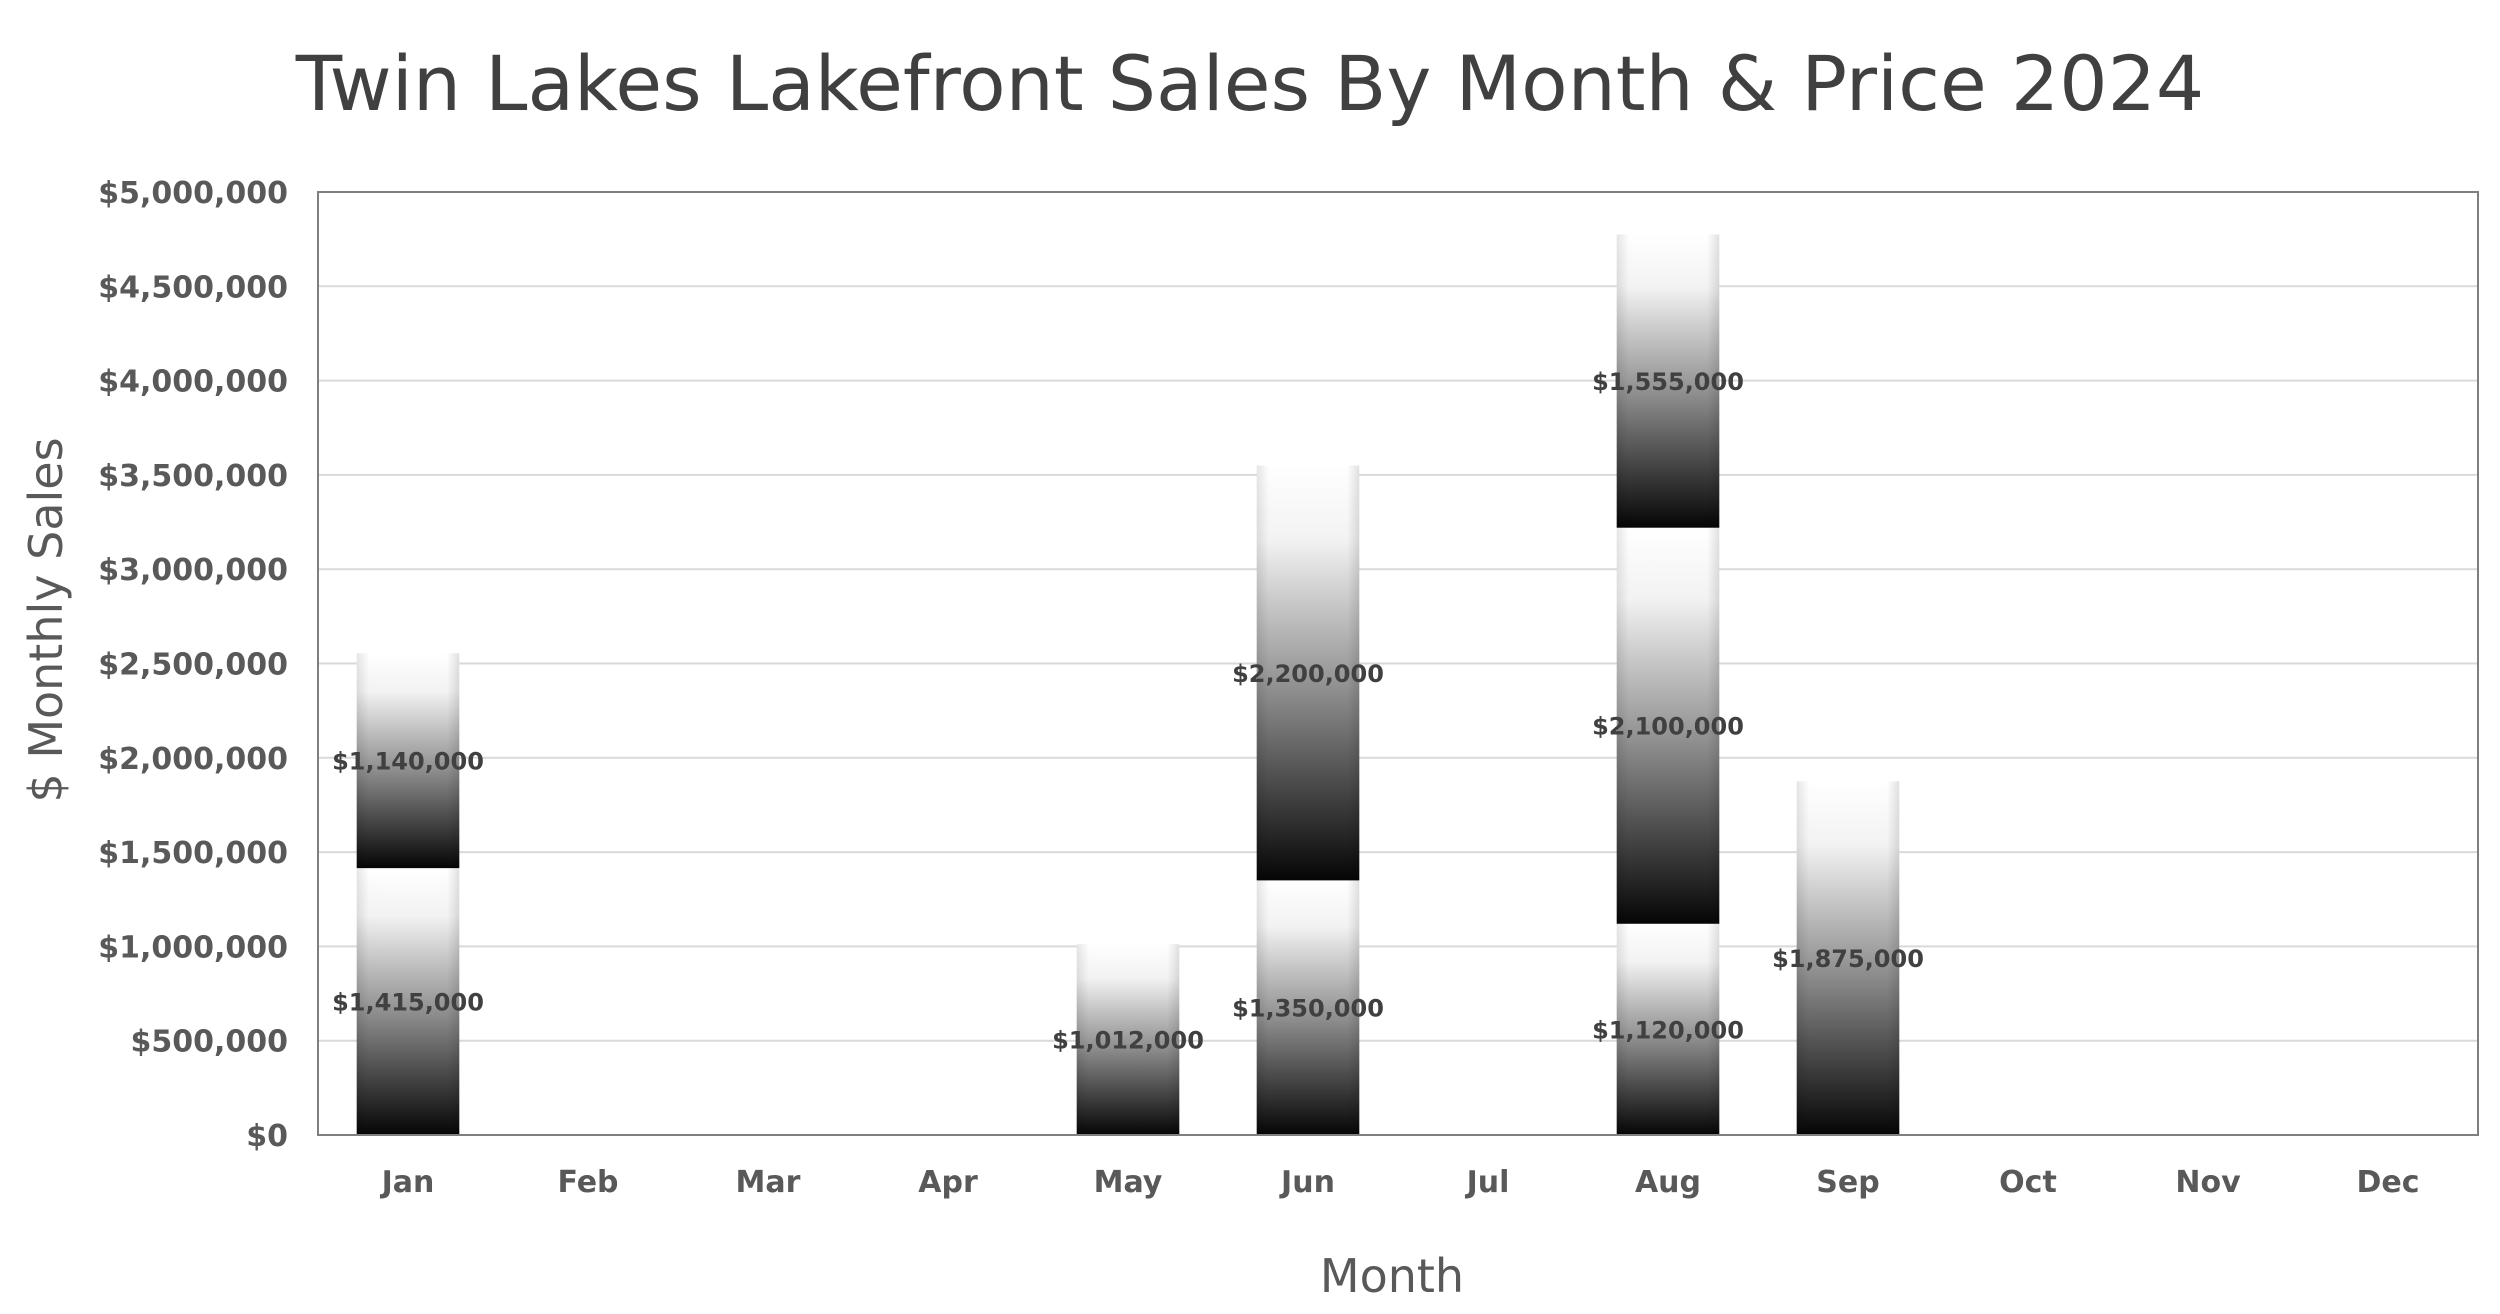 The height and width of the screenshot is (1314, 2500). What do you see at coordinates (1400, 1182) in the screenshot?
I see `x-axis-ticks: Jan Feb Mar Apr May Jun Jul Aug Sep Oct Nov Dec` at bounding box center [1400, 1182].